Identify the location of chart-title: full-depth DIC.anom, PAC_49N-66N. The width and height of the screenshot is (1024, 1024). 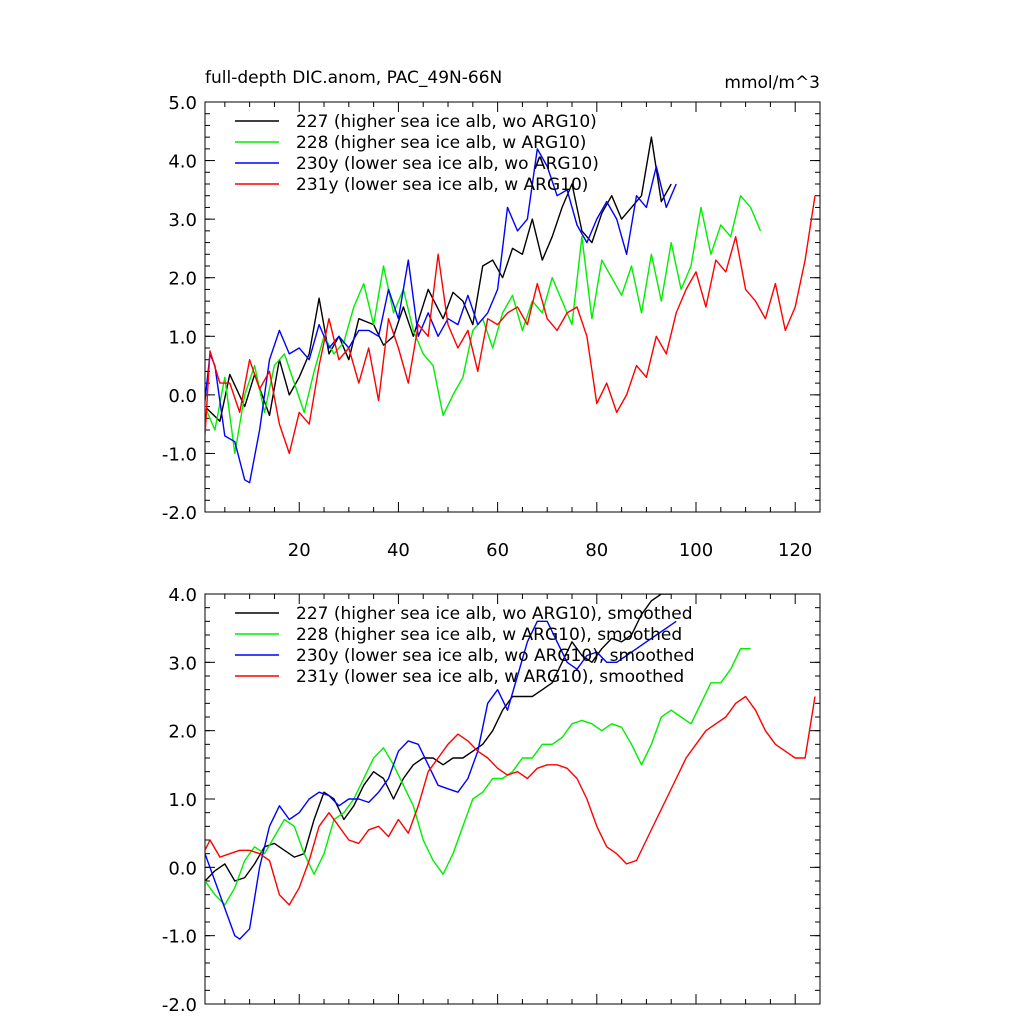
(353, 78).